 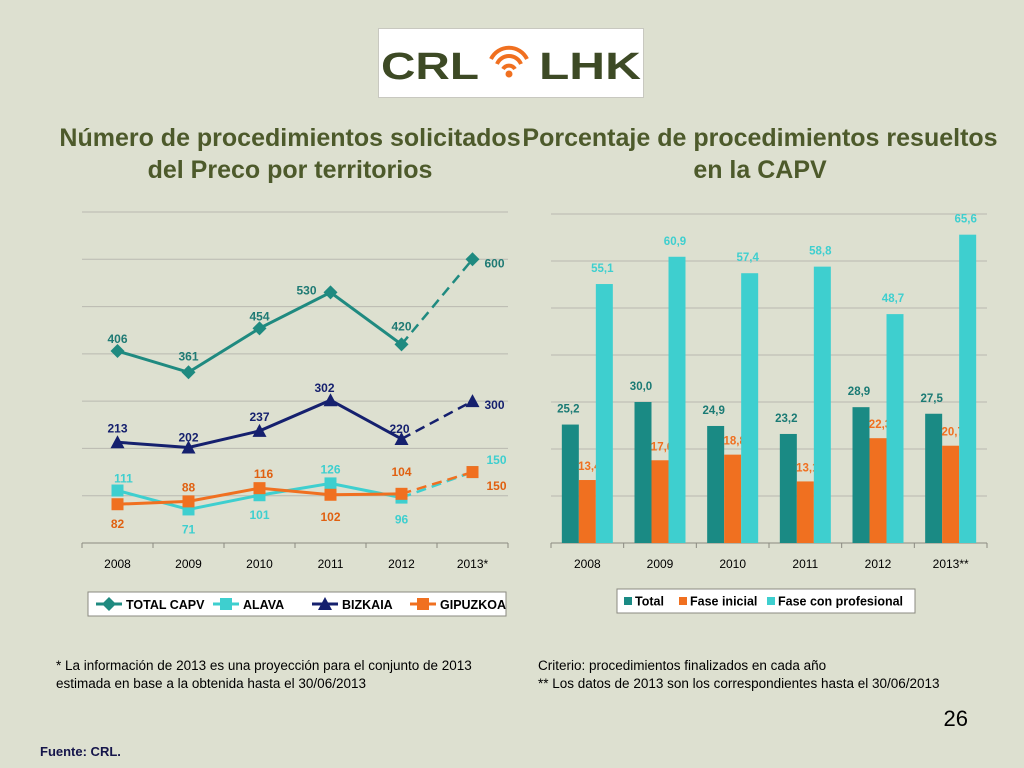 What do you see at coordinates (423, 604) in the screenshot?
I see `legend-marker-gipuzkoa` at bounding box center [423, 604].